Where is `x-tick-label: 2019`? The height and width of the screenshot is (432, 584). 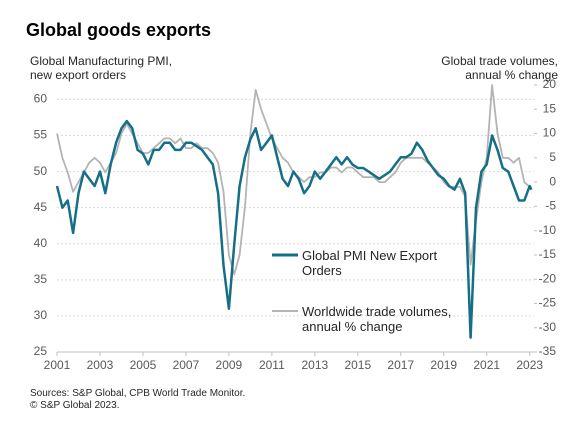 x-tick-label: 2019 is located at coordinates (443, 365).